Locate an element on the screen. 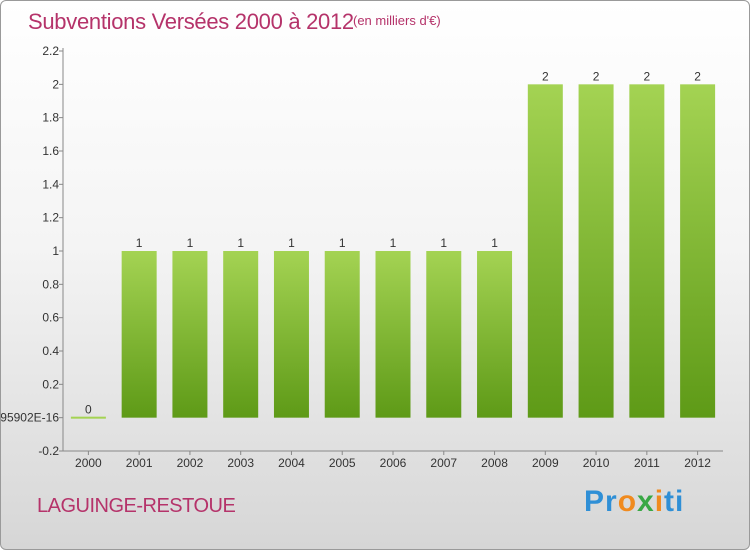 The width and height of the screenshot is (750, 550). data-label-2004: 1 is located at coordinates (291, 243).